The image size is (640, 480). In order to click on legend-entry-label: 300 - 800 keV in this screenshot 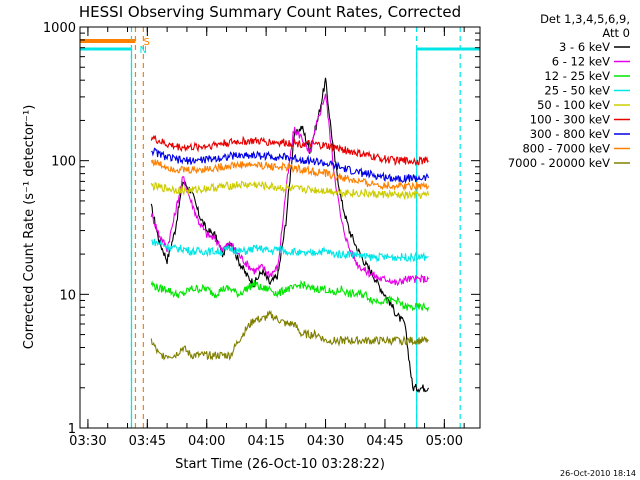, I will do `click(570, 134)`.